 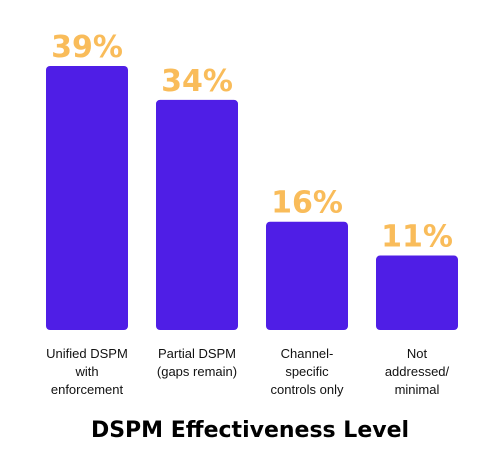 What do you see at coordinates (417, 353) in the screenshot?
I see `category-label-line: Not` at bounding box center [417, 353].